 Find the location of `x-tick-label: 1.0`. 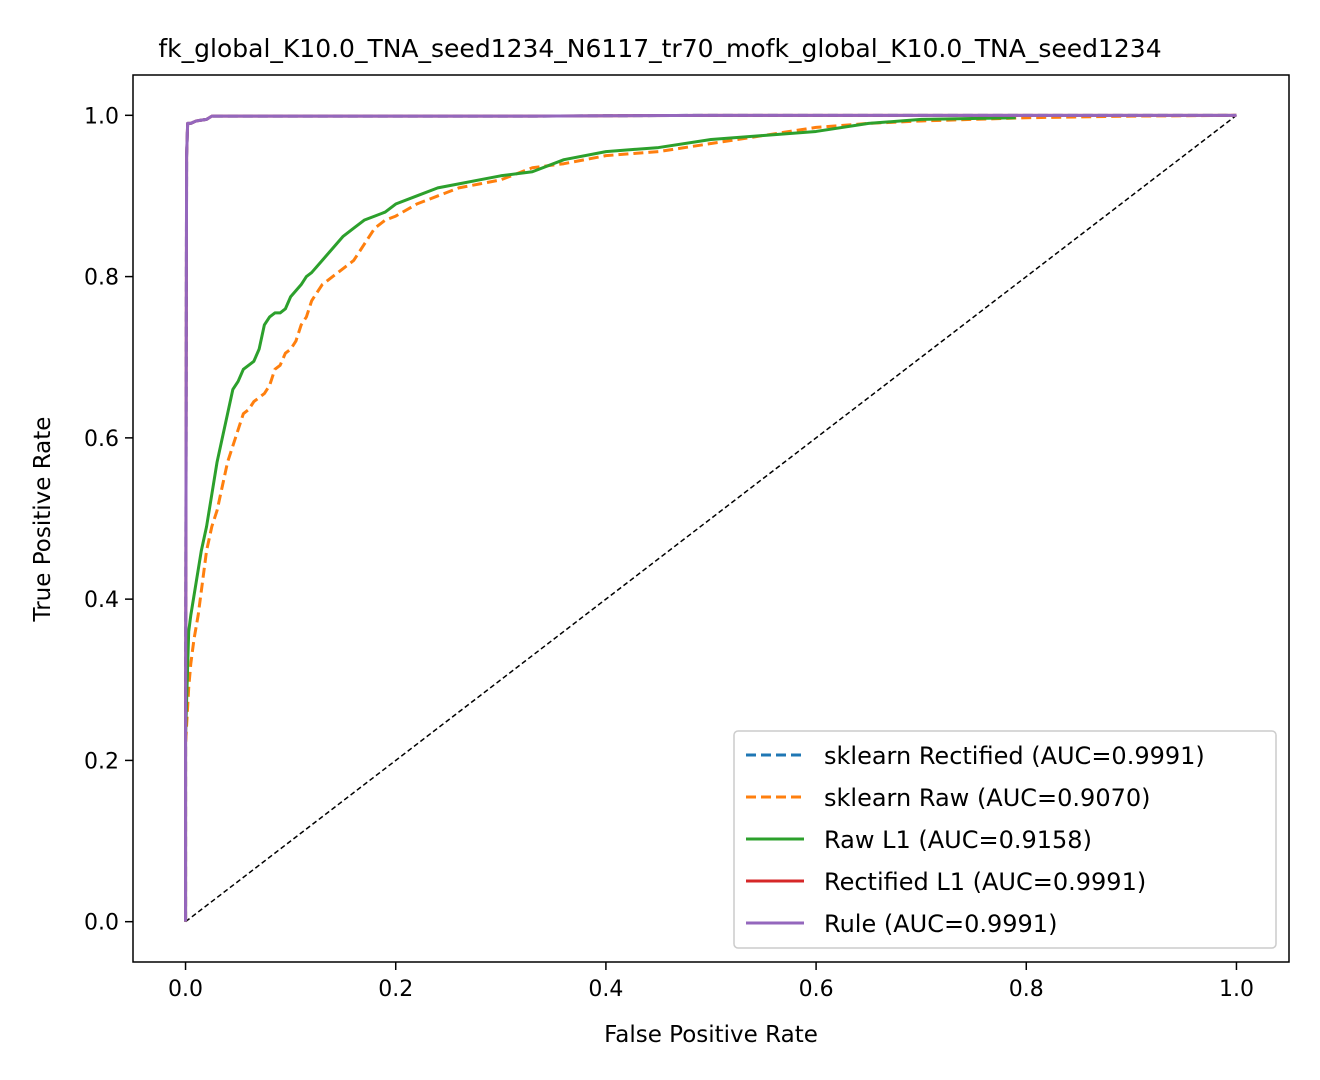

x-tick-label: 1.0 is located at coordinates (1236, 989).